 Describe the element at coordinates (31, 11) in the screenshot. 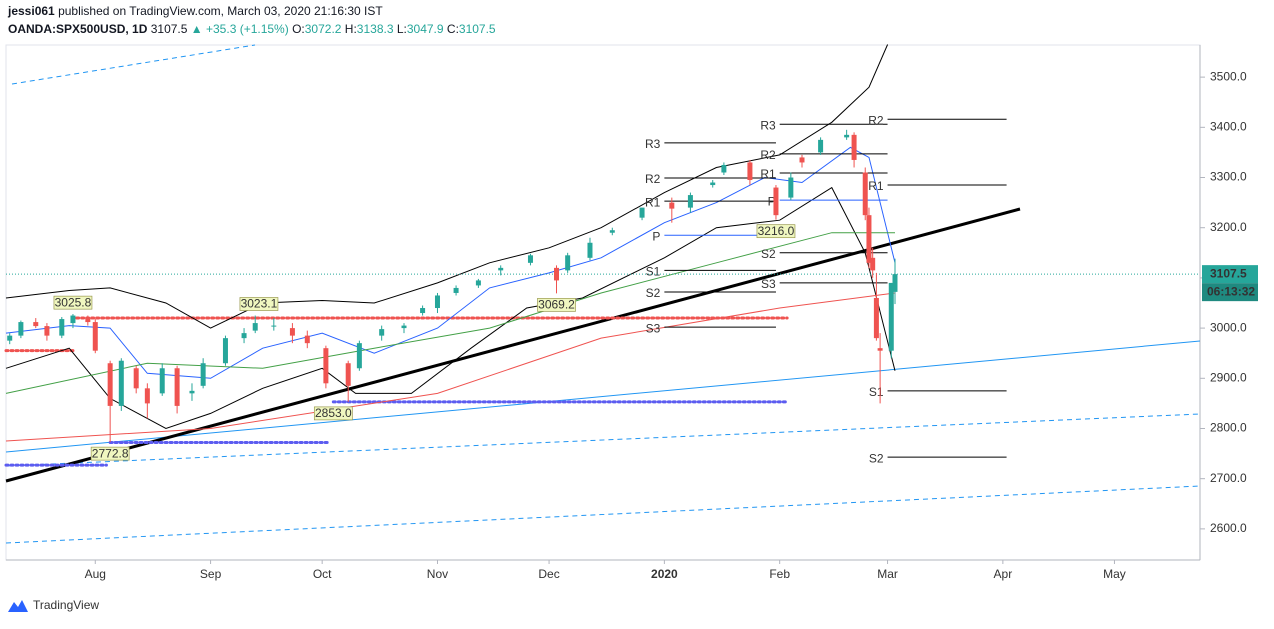

I see `user: jessi061` at that location.